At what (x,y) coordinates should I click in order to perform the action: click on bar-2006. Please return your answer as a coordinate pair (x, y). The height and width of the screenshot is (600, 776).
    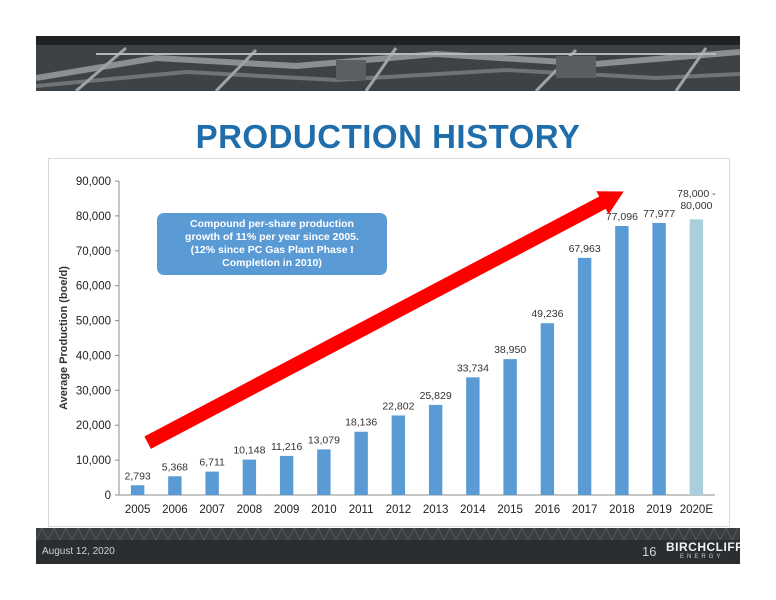
    Looking at the image, I should click on (175, 485).